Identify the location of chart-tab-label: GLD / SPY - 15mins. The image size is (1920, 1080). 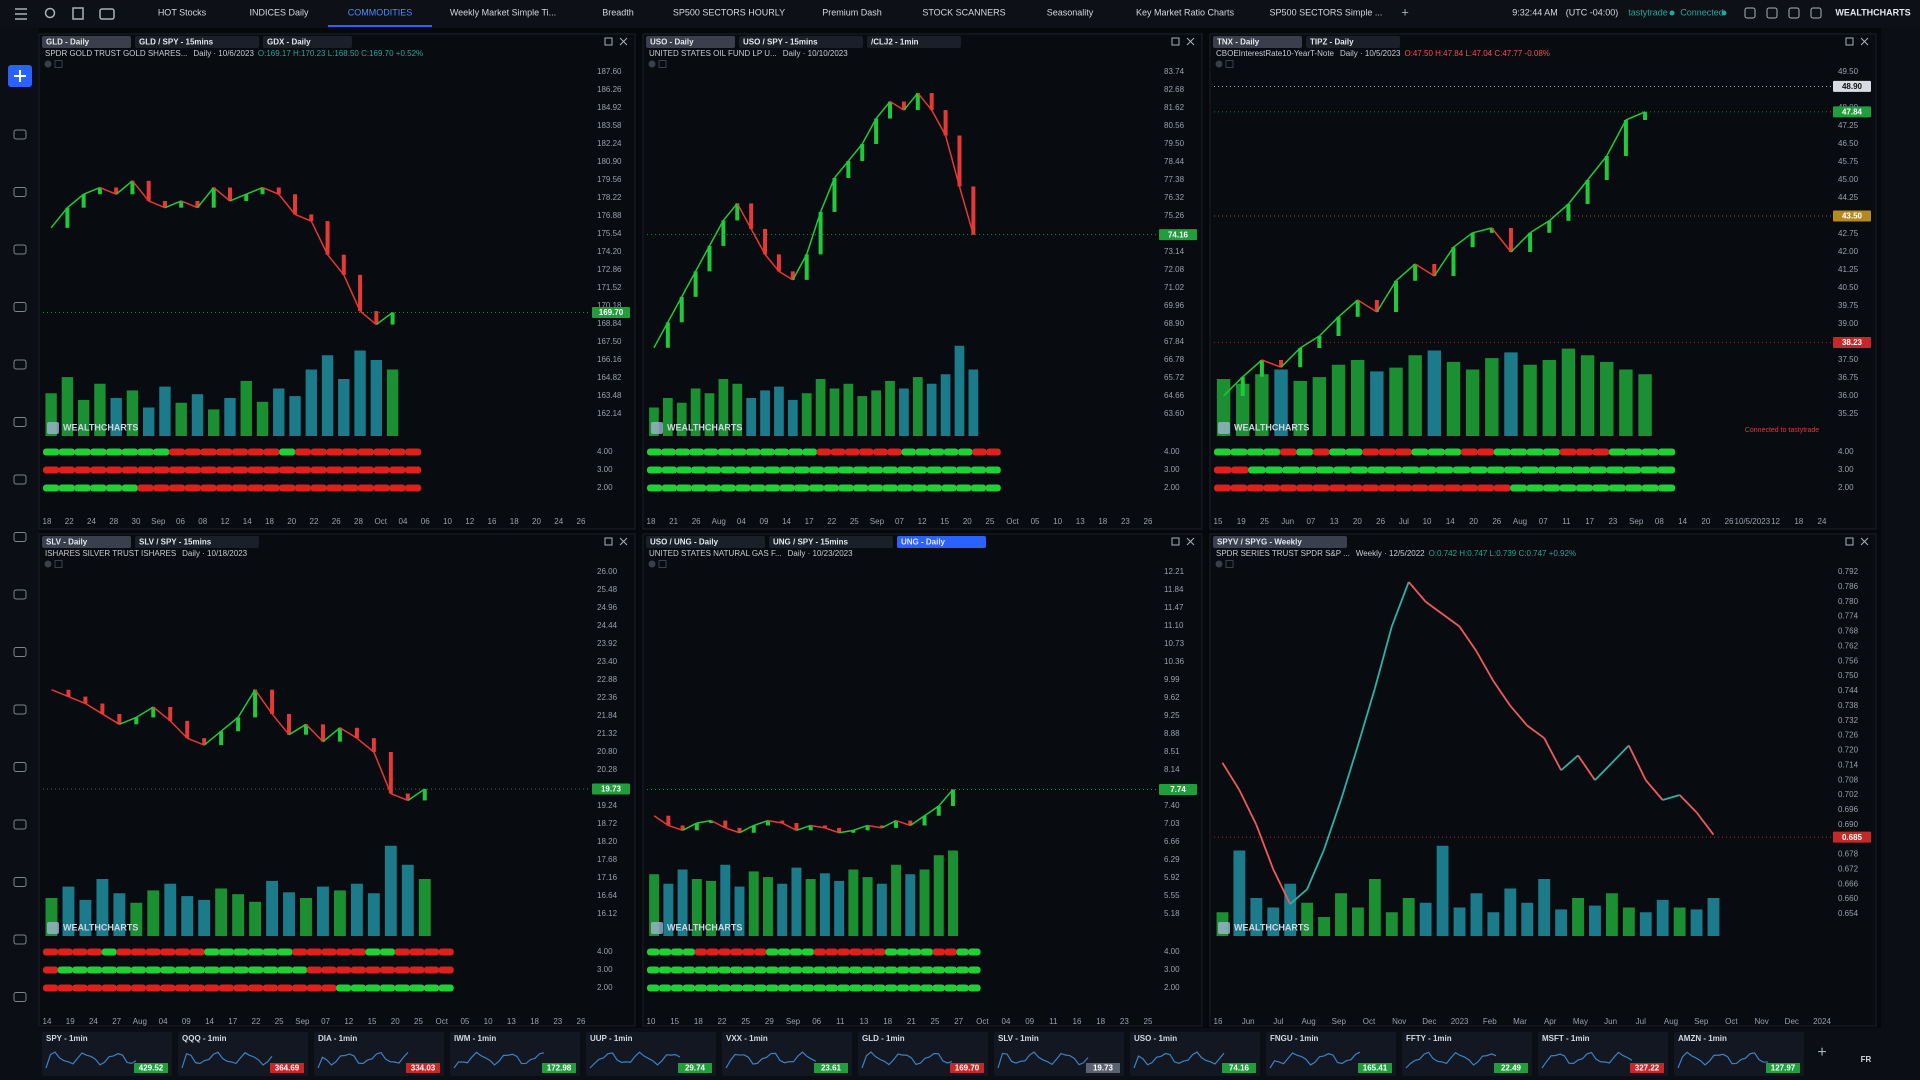
(176, 42).